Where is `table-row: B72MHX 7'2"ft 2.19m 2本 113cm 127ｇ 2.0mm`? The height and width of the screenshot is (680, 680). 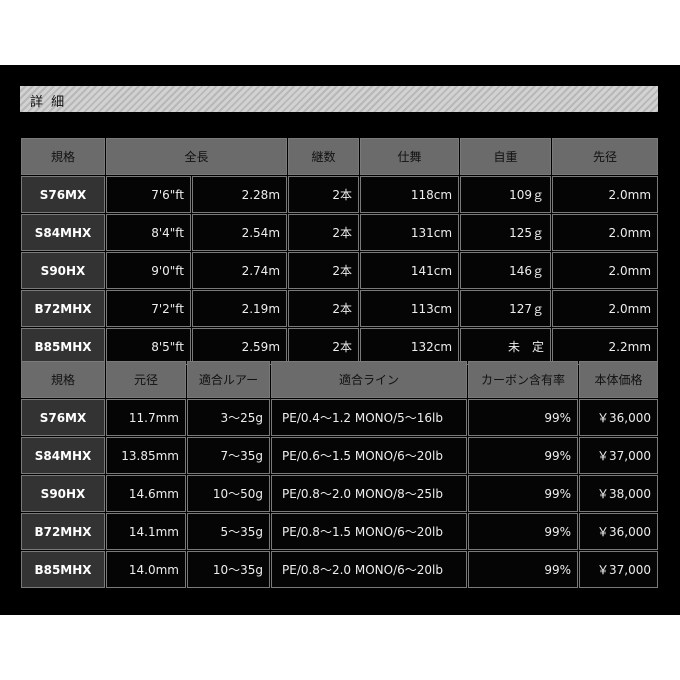 table-row: B72MHX 7'2"ft 2.19m 2本 113cm 127ｇ 2.0mm is located at coordinates (340, 308).